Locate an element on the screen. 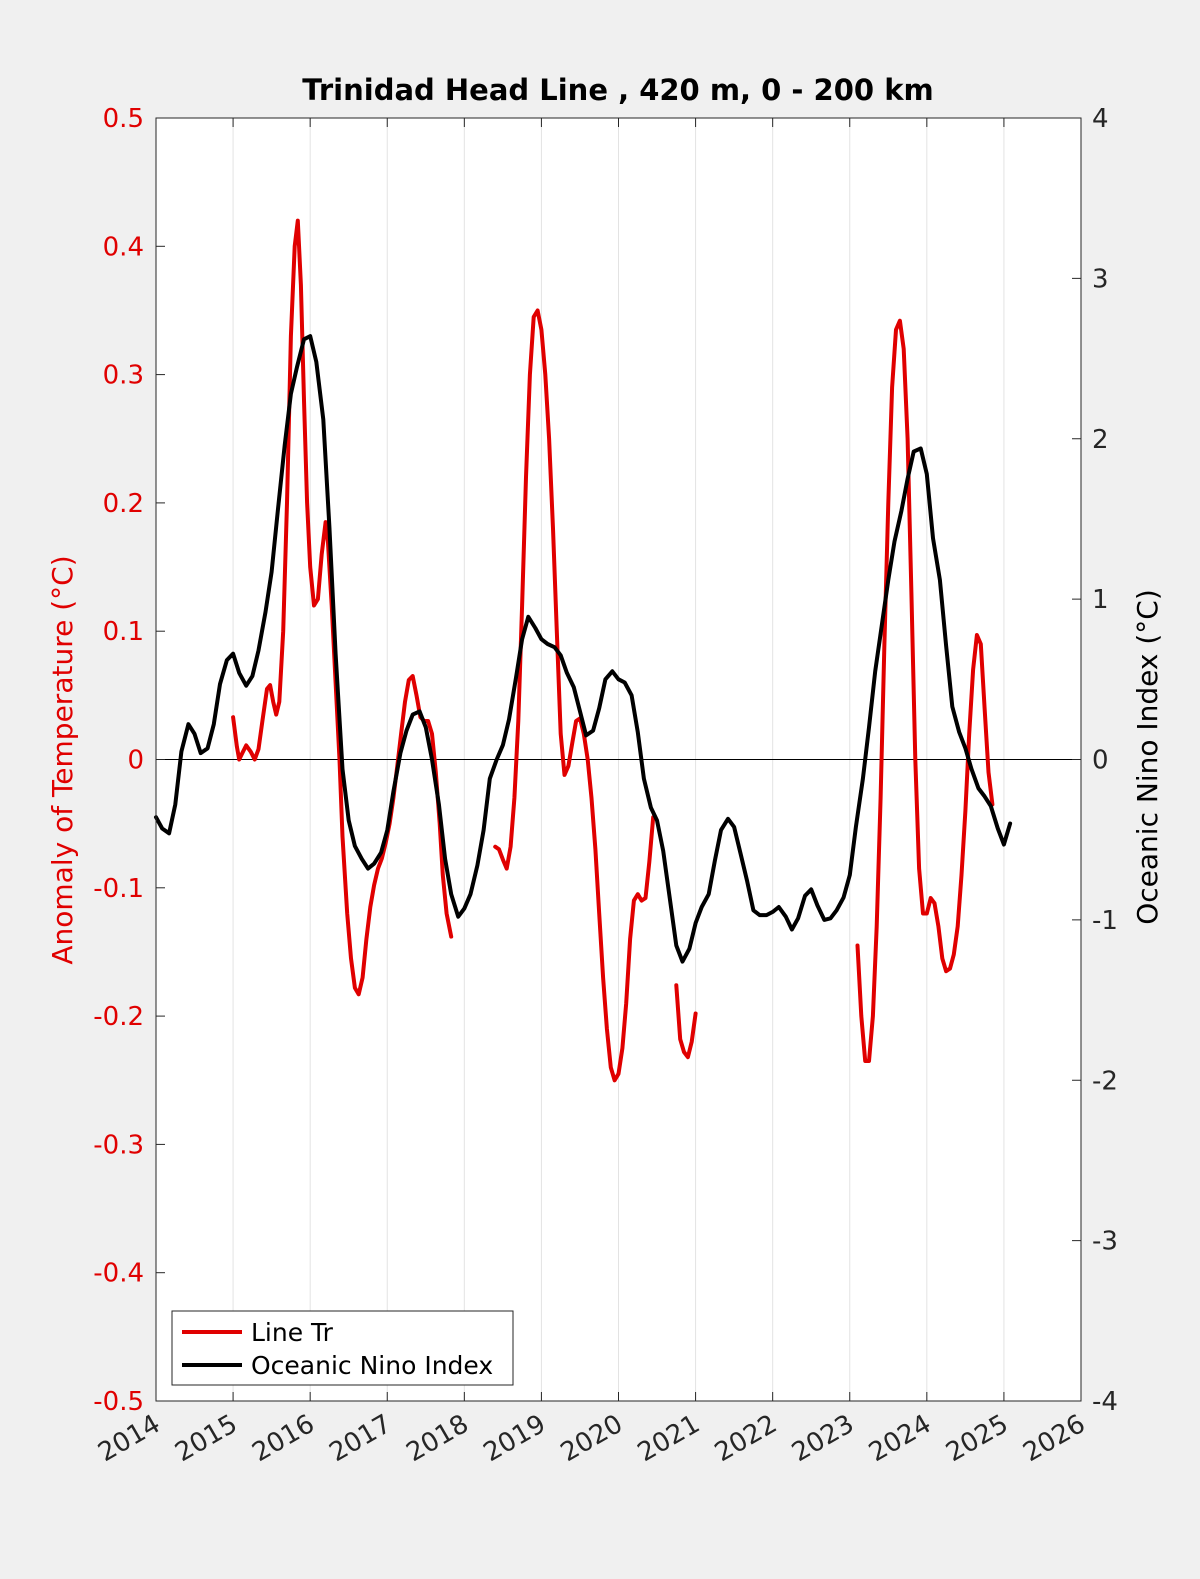 This screenshot has width=1200, height=1579. y-left-tick-label-0.1: 0.1 is located at coordinates (123, 632).